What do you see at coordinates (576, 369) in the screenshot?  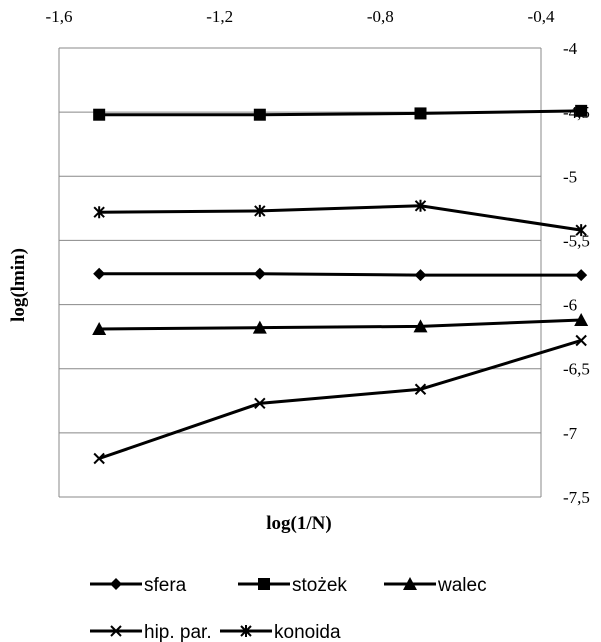 I see `y-tick-label: -6,5` at bounding box center [576, 369].